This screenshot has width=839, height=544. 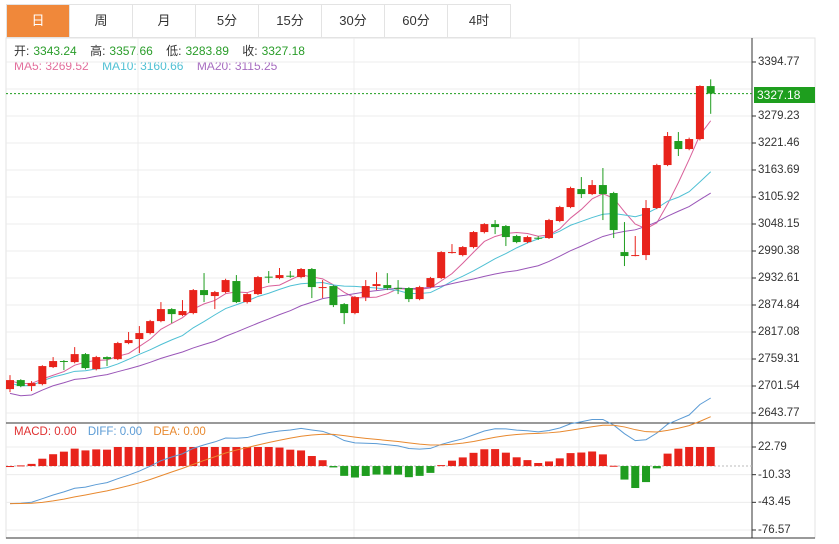 What do you see at coordinates (131, 51) in the screenshot?
I see `high-value: 3357.66` at bounding box center [131, 51].